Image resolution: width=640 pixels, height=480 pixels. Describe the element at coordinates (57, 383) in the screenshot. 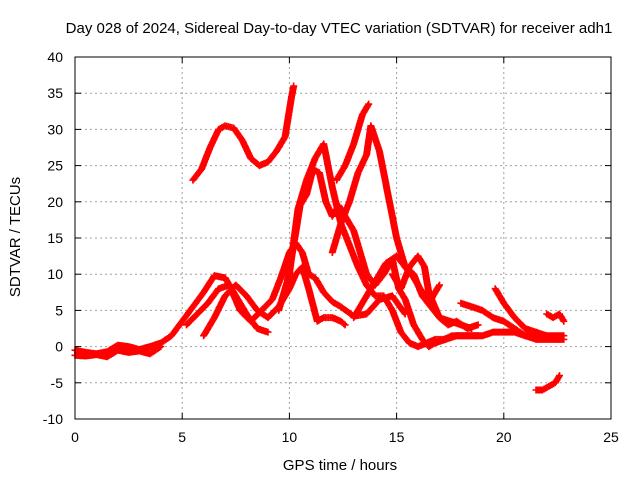

I see `y-tick-label: -5` at that location.